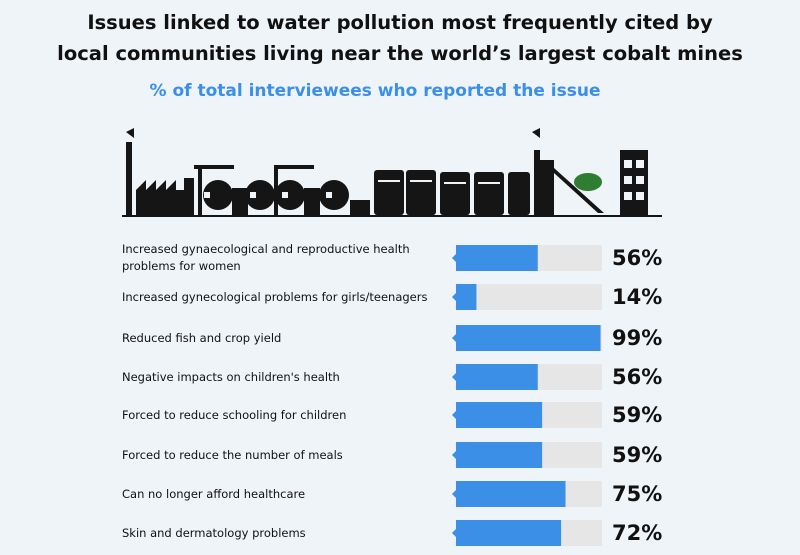 The width and height of the screenshot is (800, 555). I want to click on category-label: Forced to reduce the number of meals, so click(232, 454).